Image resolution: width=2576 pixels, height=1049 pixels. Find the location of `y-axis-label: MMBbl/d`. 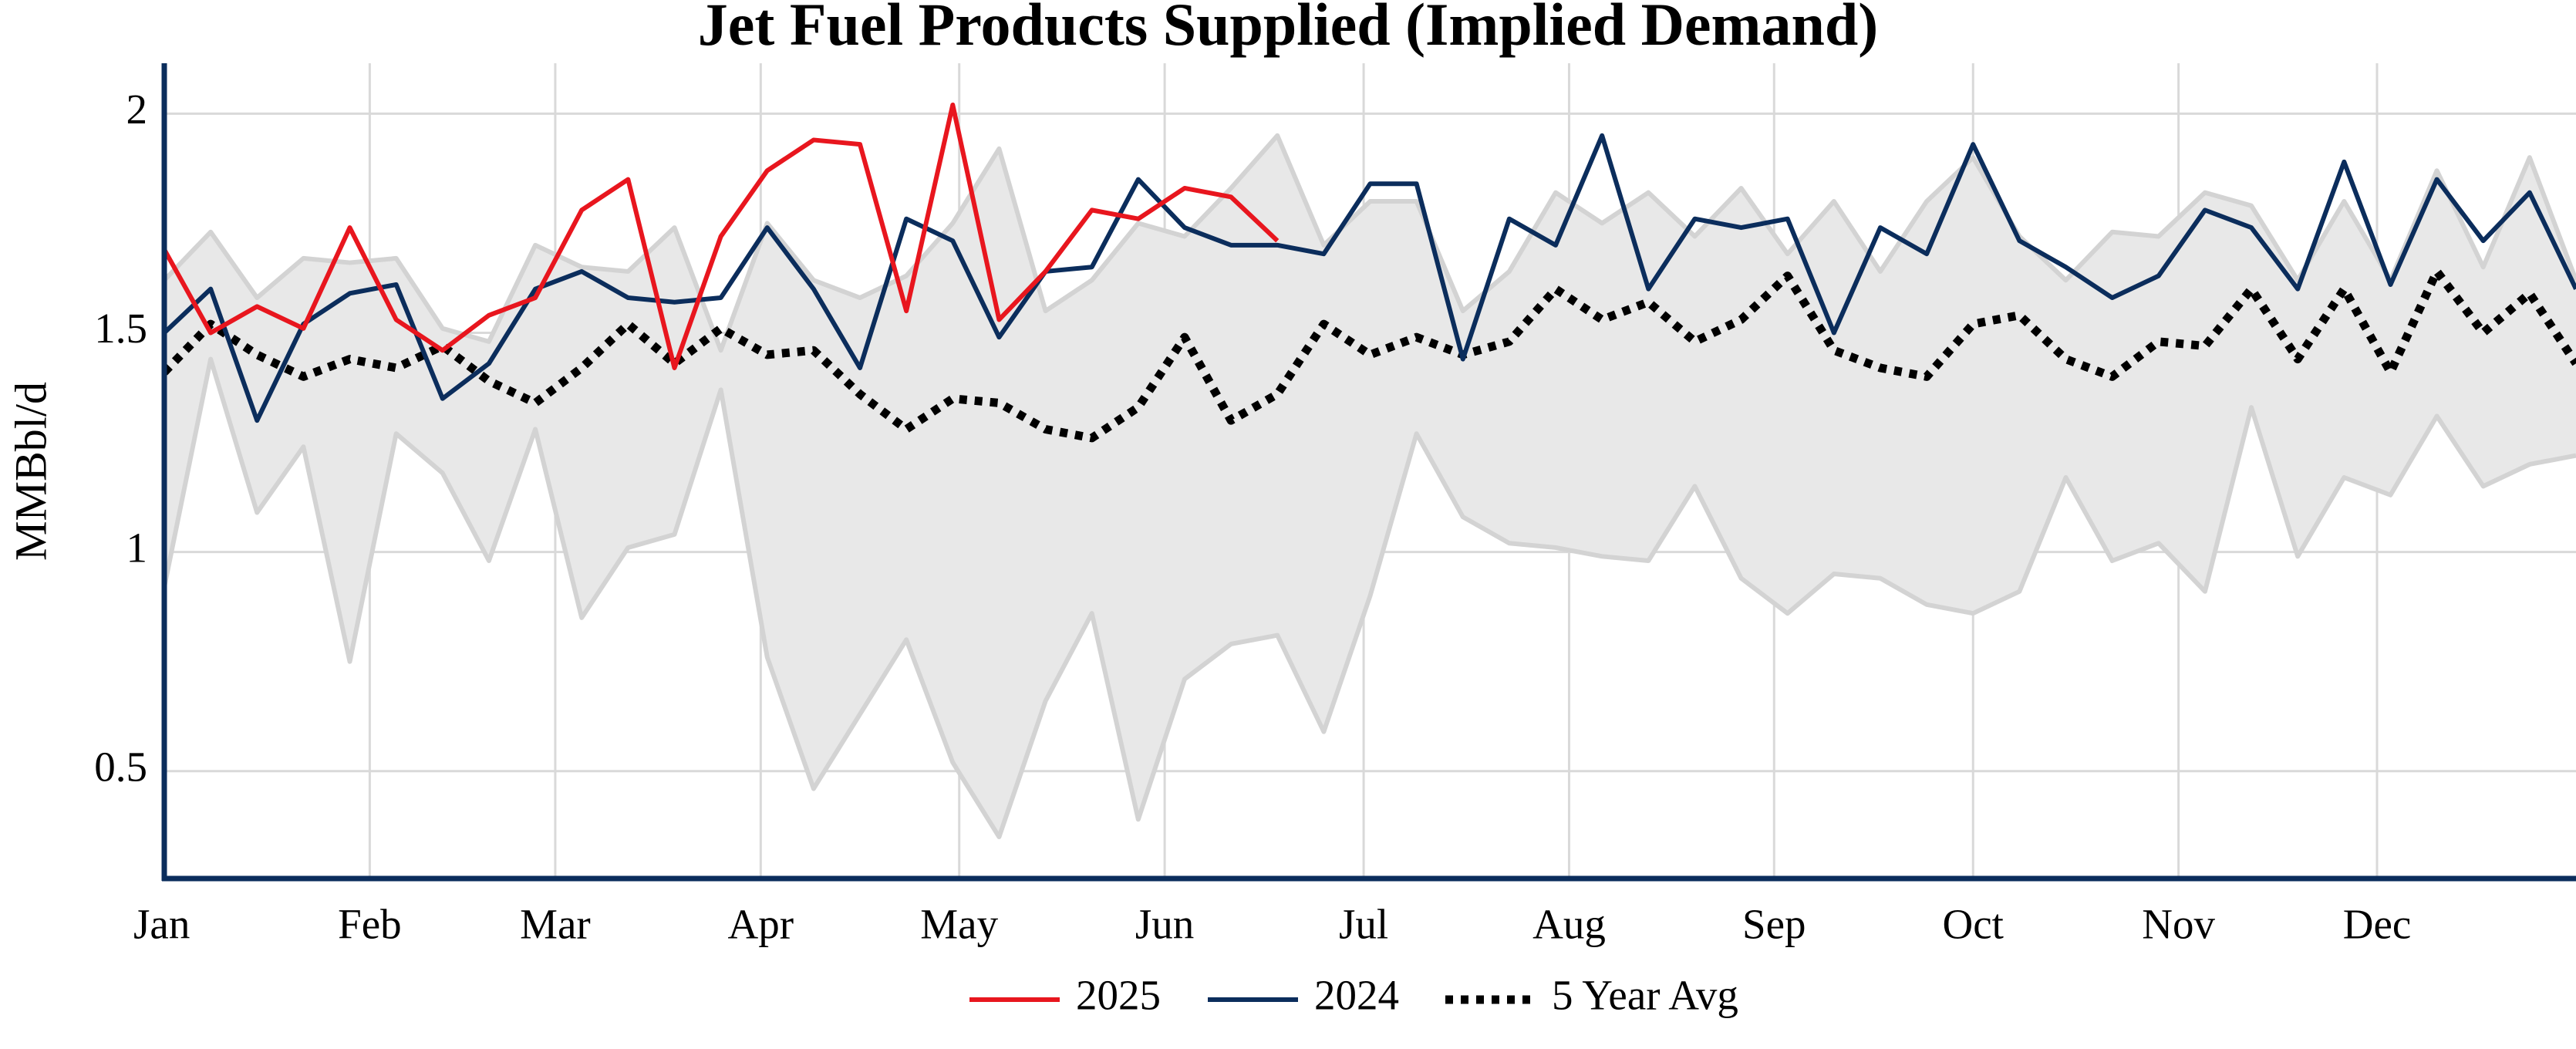

y-axis-label: MMBbl/d is located at coordinates (30, 471).